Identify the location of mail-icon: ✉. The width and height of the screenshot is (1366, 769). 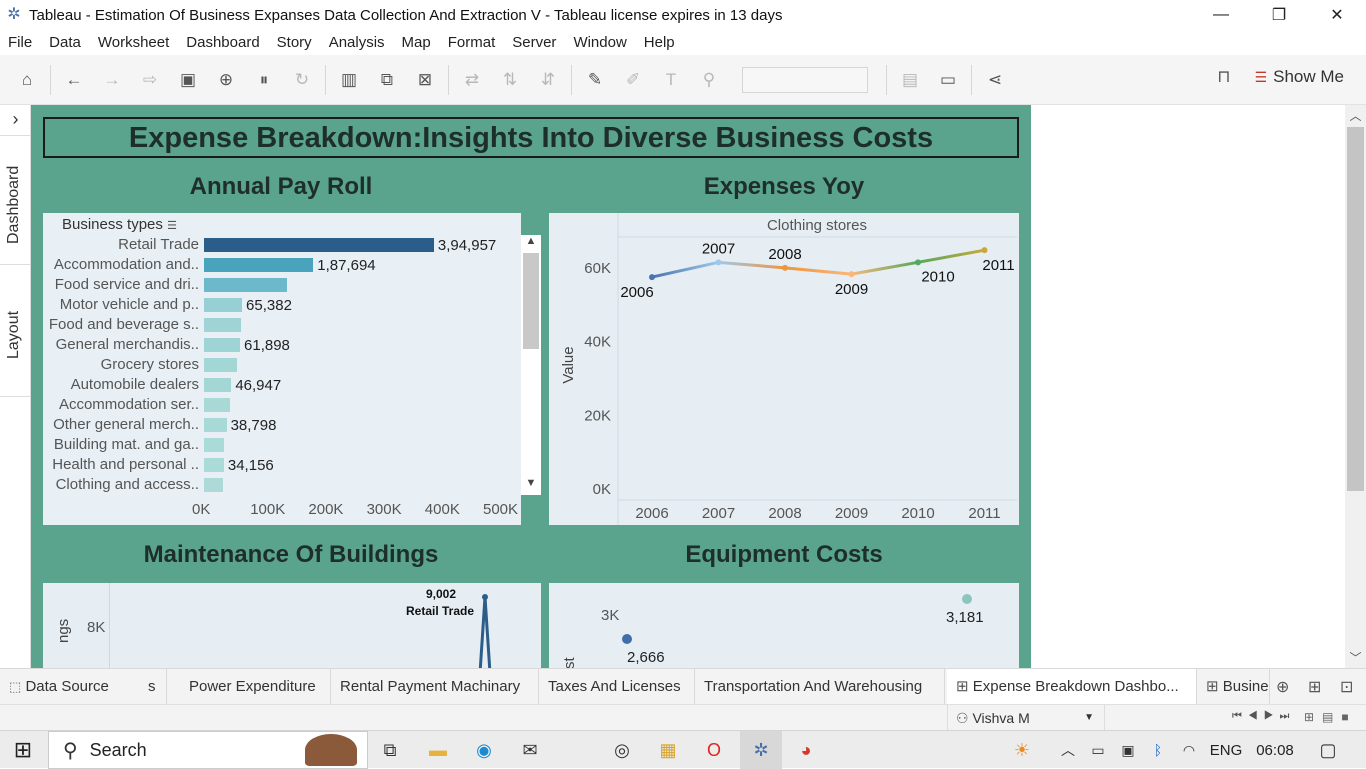
(530, 749).